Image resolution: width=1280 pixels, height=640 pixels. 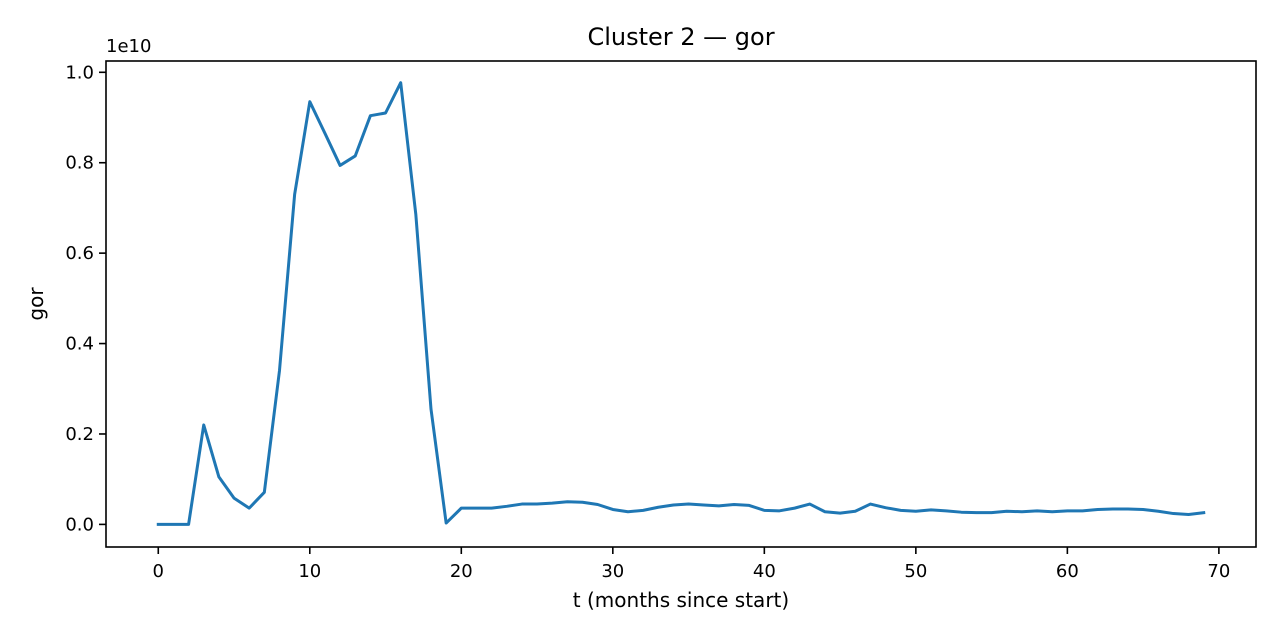 I want to click on x-tick-label: 30, so click(x=612, y=571).